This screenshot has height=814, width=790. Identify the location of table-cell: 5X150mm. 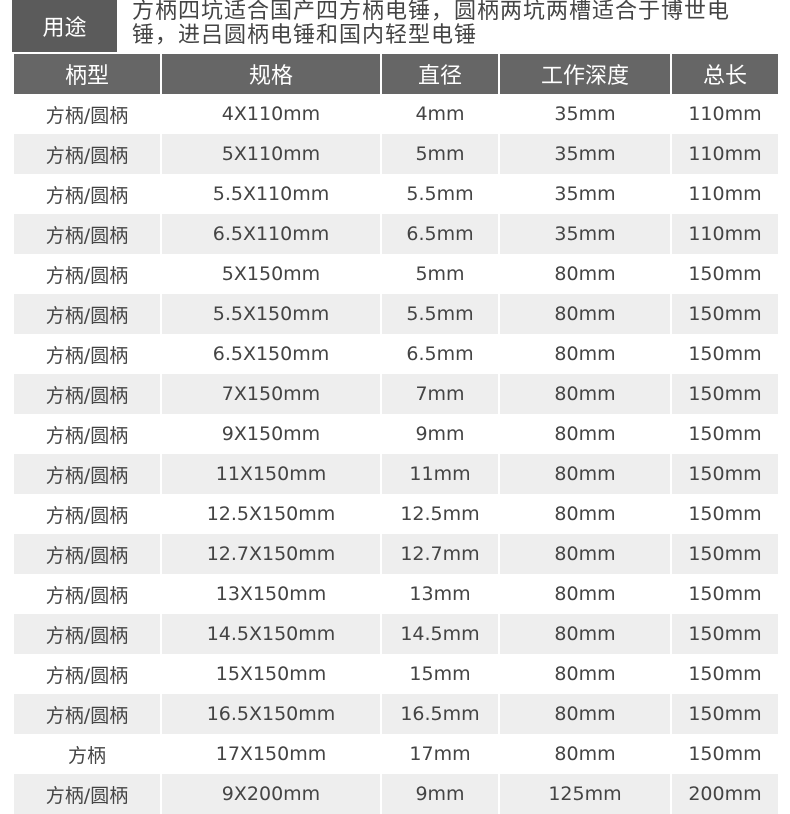
(271, 274).